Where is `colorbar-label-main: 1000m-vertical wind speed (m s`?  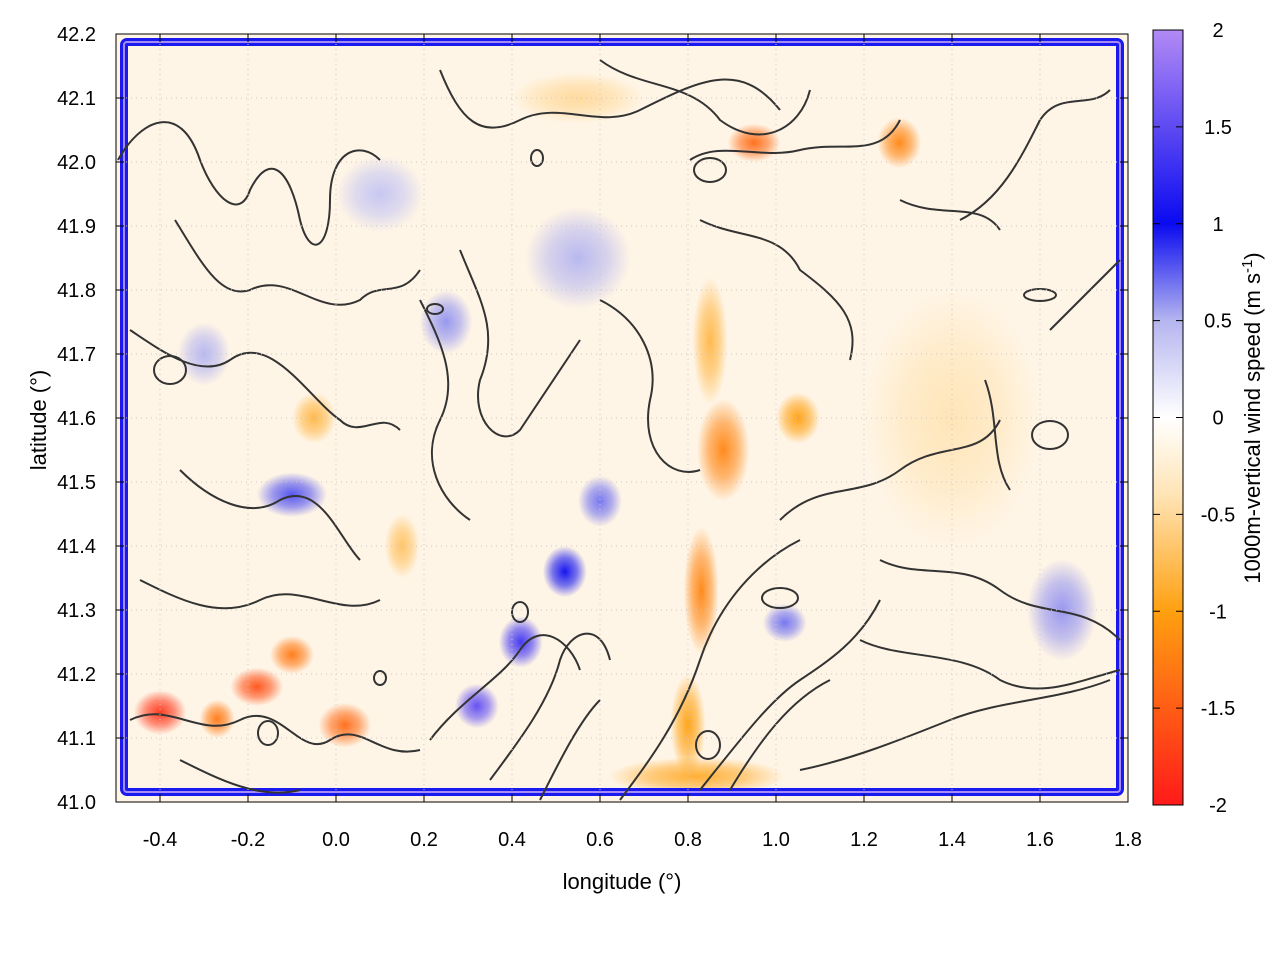
colorbar-label-main: 1000m-vertical wind speed (m s is located at coordinates (1252, 428).